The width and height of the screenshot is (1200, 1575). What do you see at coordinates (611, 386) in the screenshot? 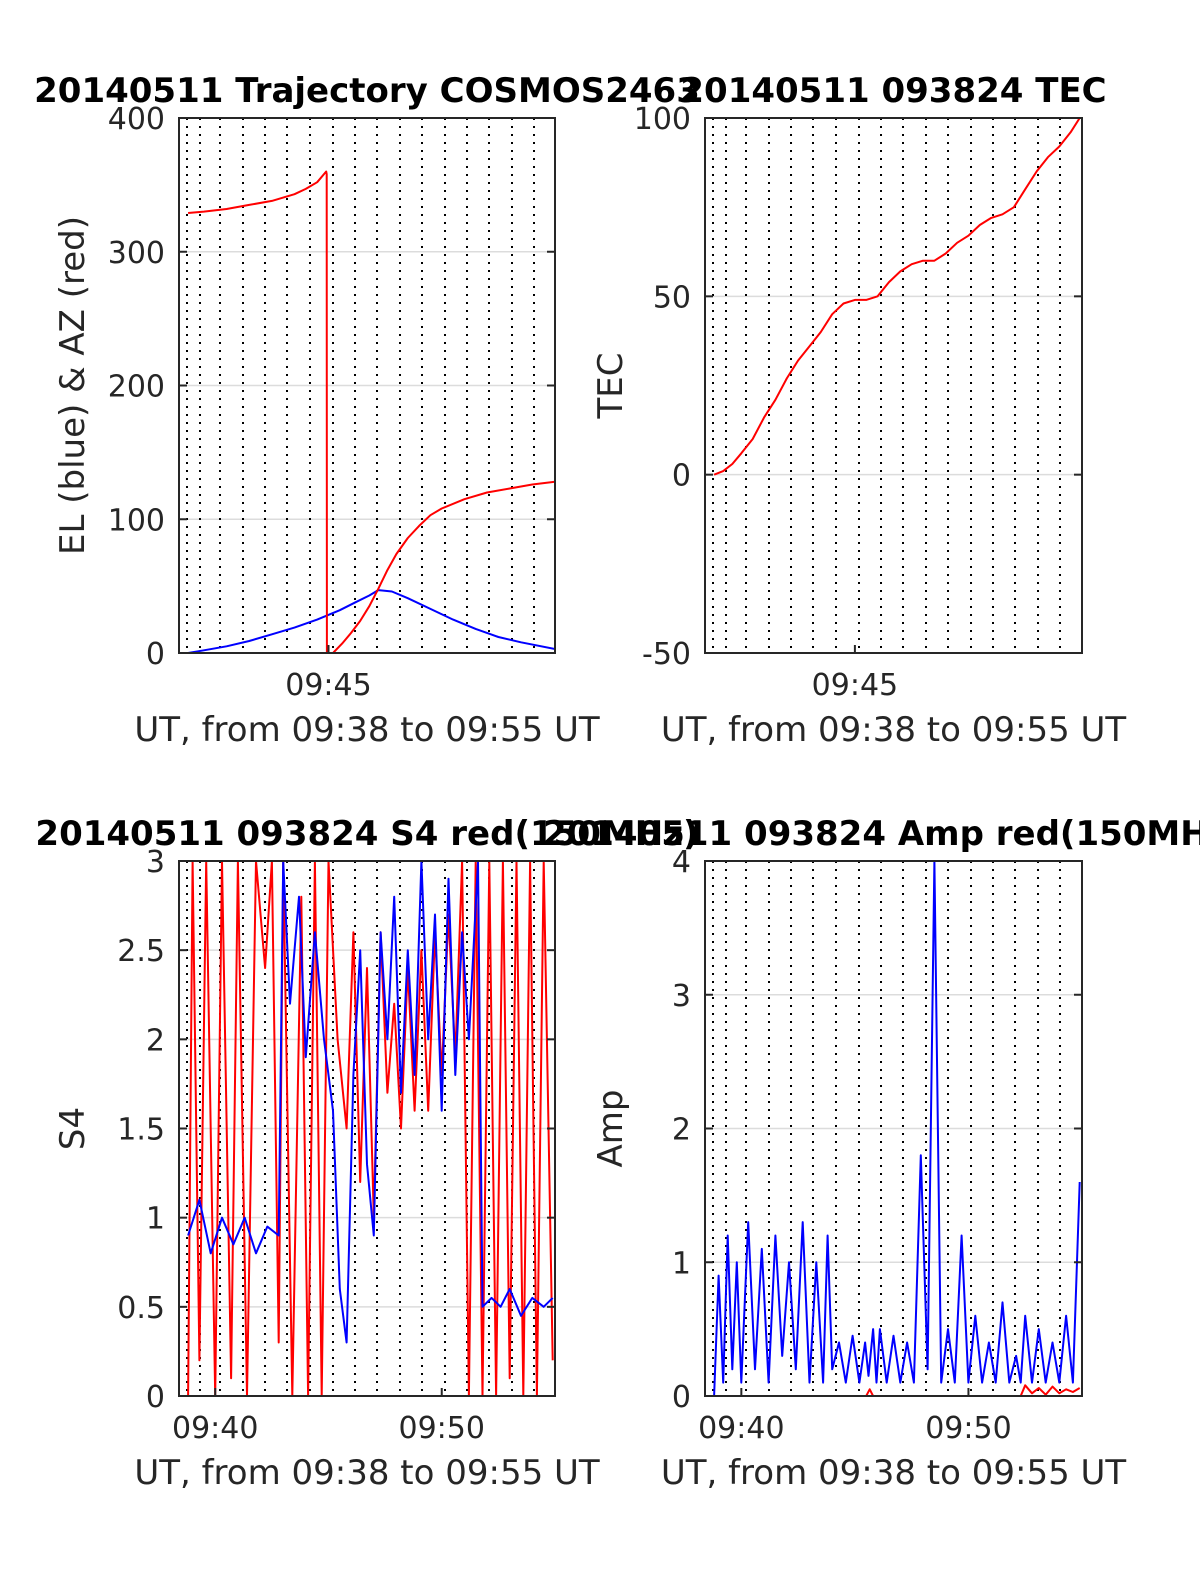
I see `y-axis-label: TEC` at bounding box center [611, 386].